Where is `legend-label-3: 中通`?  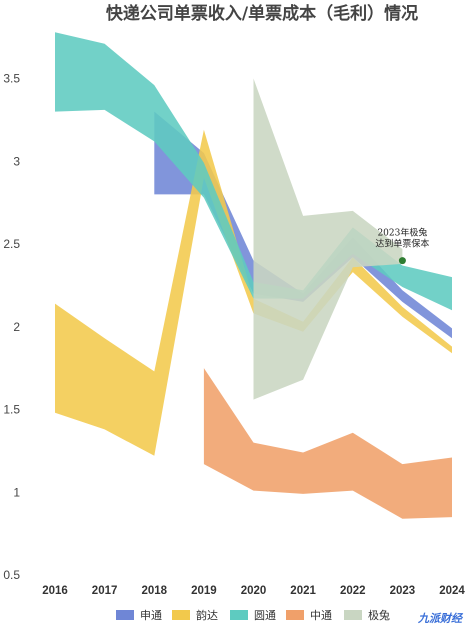 legend-label-3: 中通 is located at coordinates (321, 615).